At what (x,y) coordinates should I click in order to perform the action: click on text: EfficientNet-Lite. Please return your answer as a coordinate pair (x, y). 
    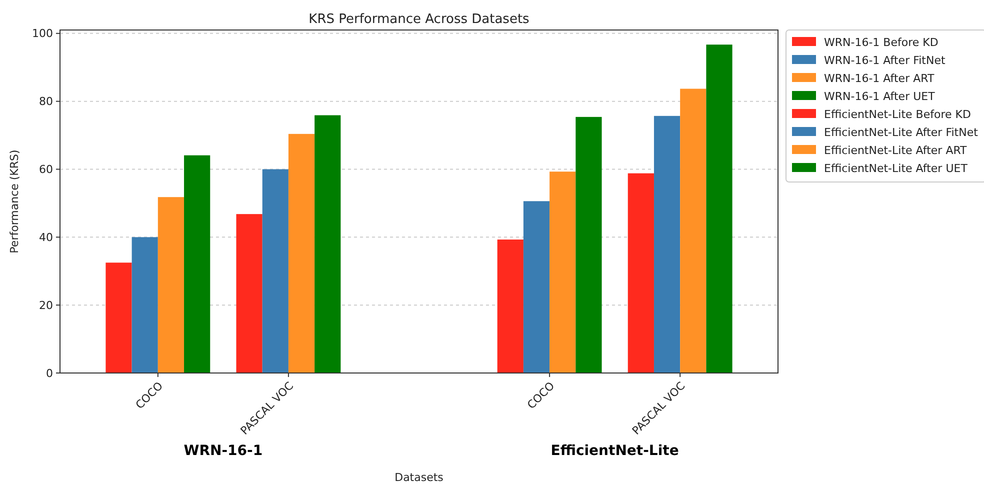
    Looking at the image, I should click on (614, 451).